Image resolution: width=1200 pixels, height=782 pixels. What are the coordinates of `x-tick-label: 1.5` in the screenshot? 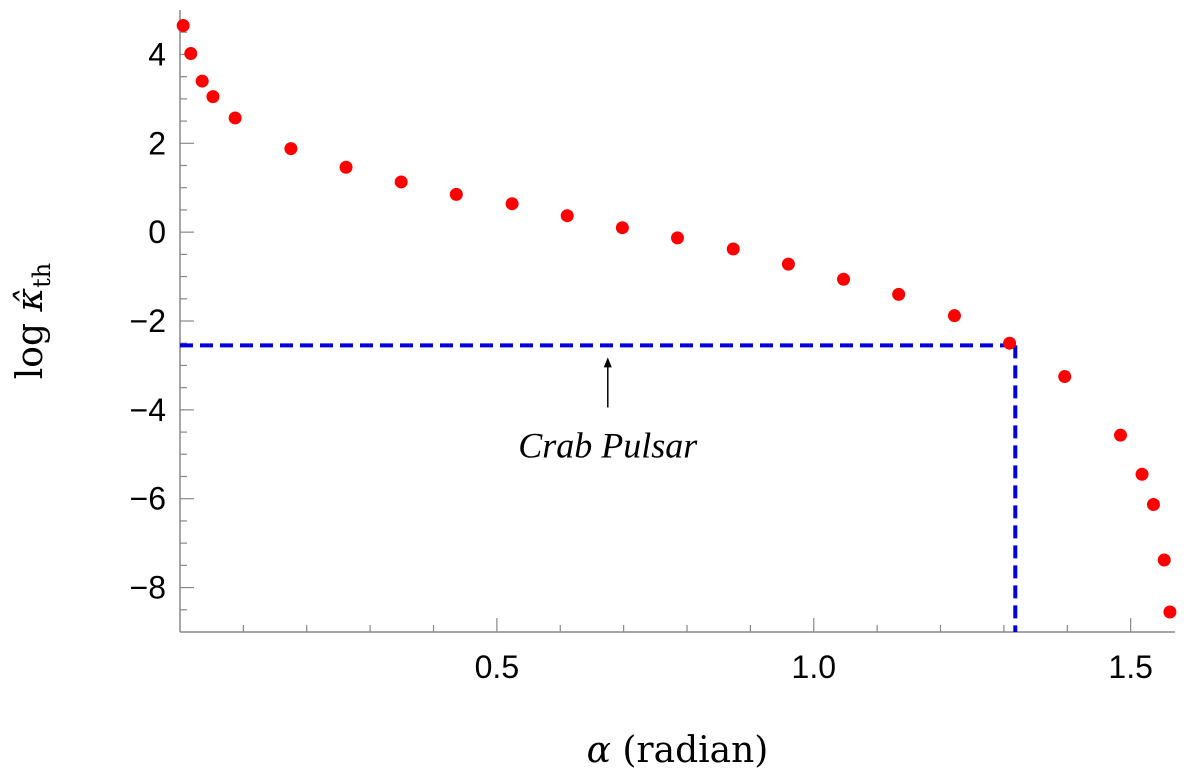 It's located at (1130, 667).